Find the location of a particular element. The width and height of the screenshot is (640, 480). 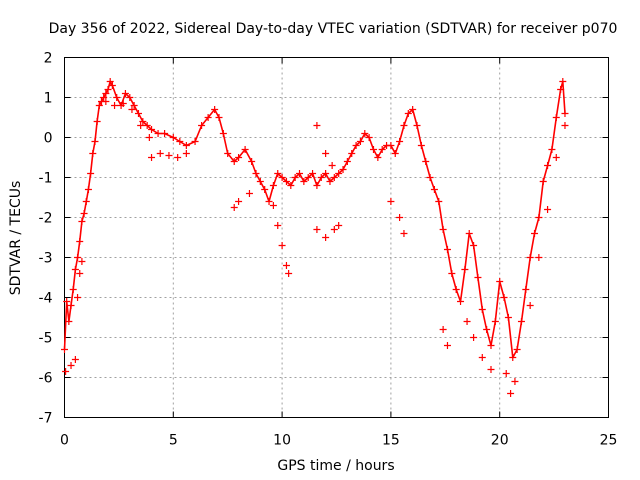

y-axis-label: SDTVAR / TECUs is located at coordinates (16, 238).